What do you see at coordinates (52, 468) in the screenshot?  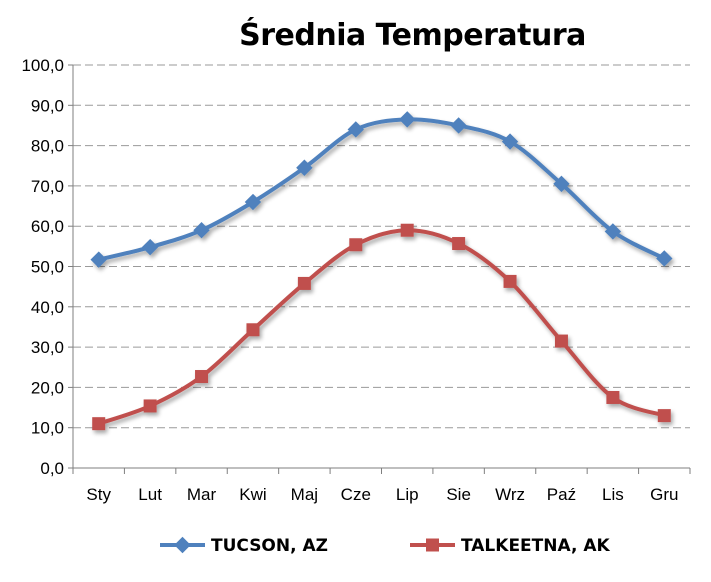 I see `y-tick-label: 0,0` at bounding box center [52, 468].